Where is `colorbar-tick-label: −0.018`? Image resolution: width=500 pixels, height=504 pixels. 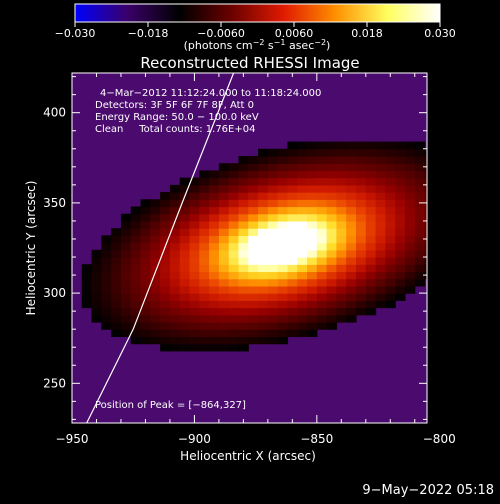 colorbar-tick-label: −0.018 is located at coordinates (148, 33).